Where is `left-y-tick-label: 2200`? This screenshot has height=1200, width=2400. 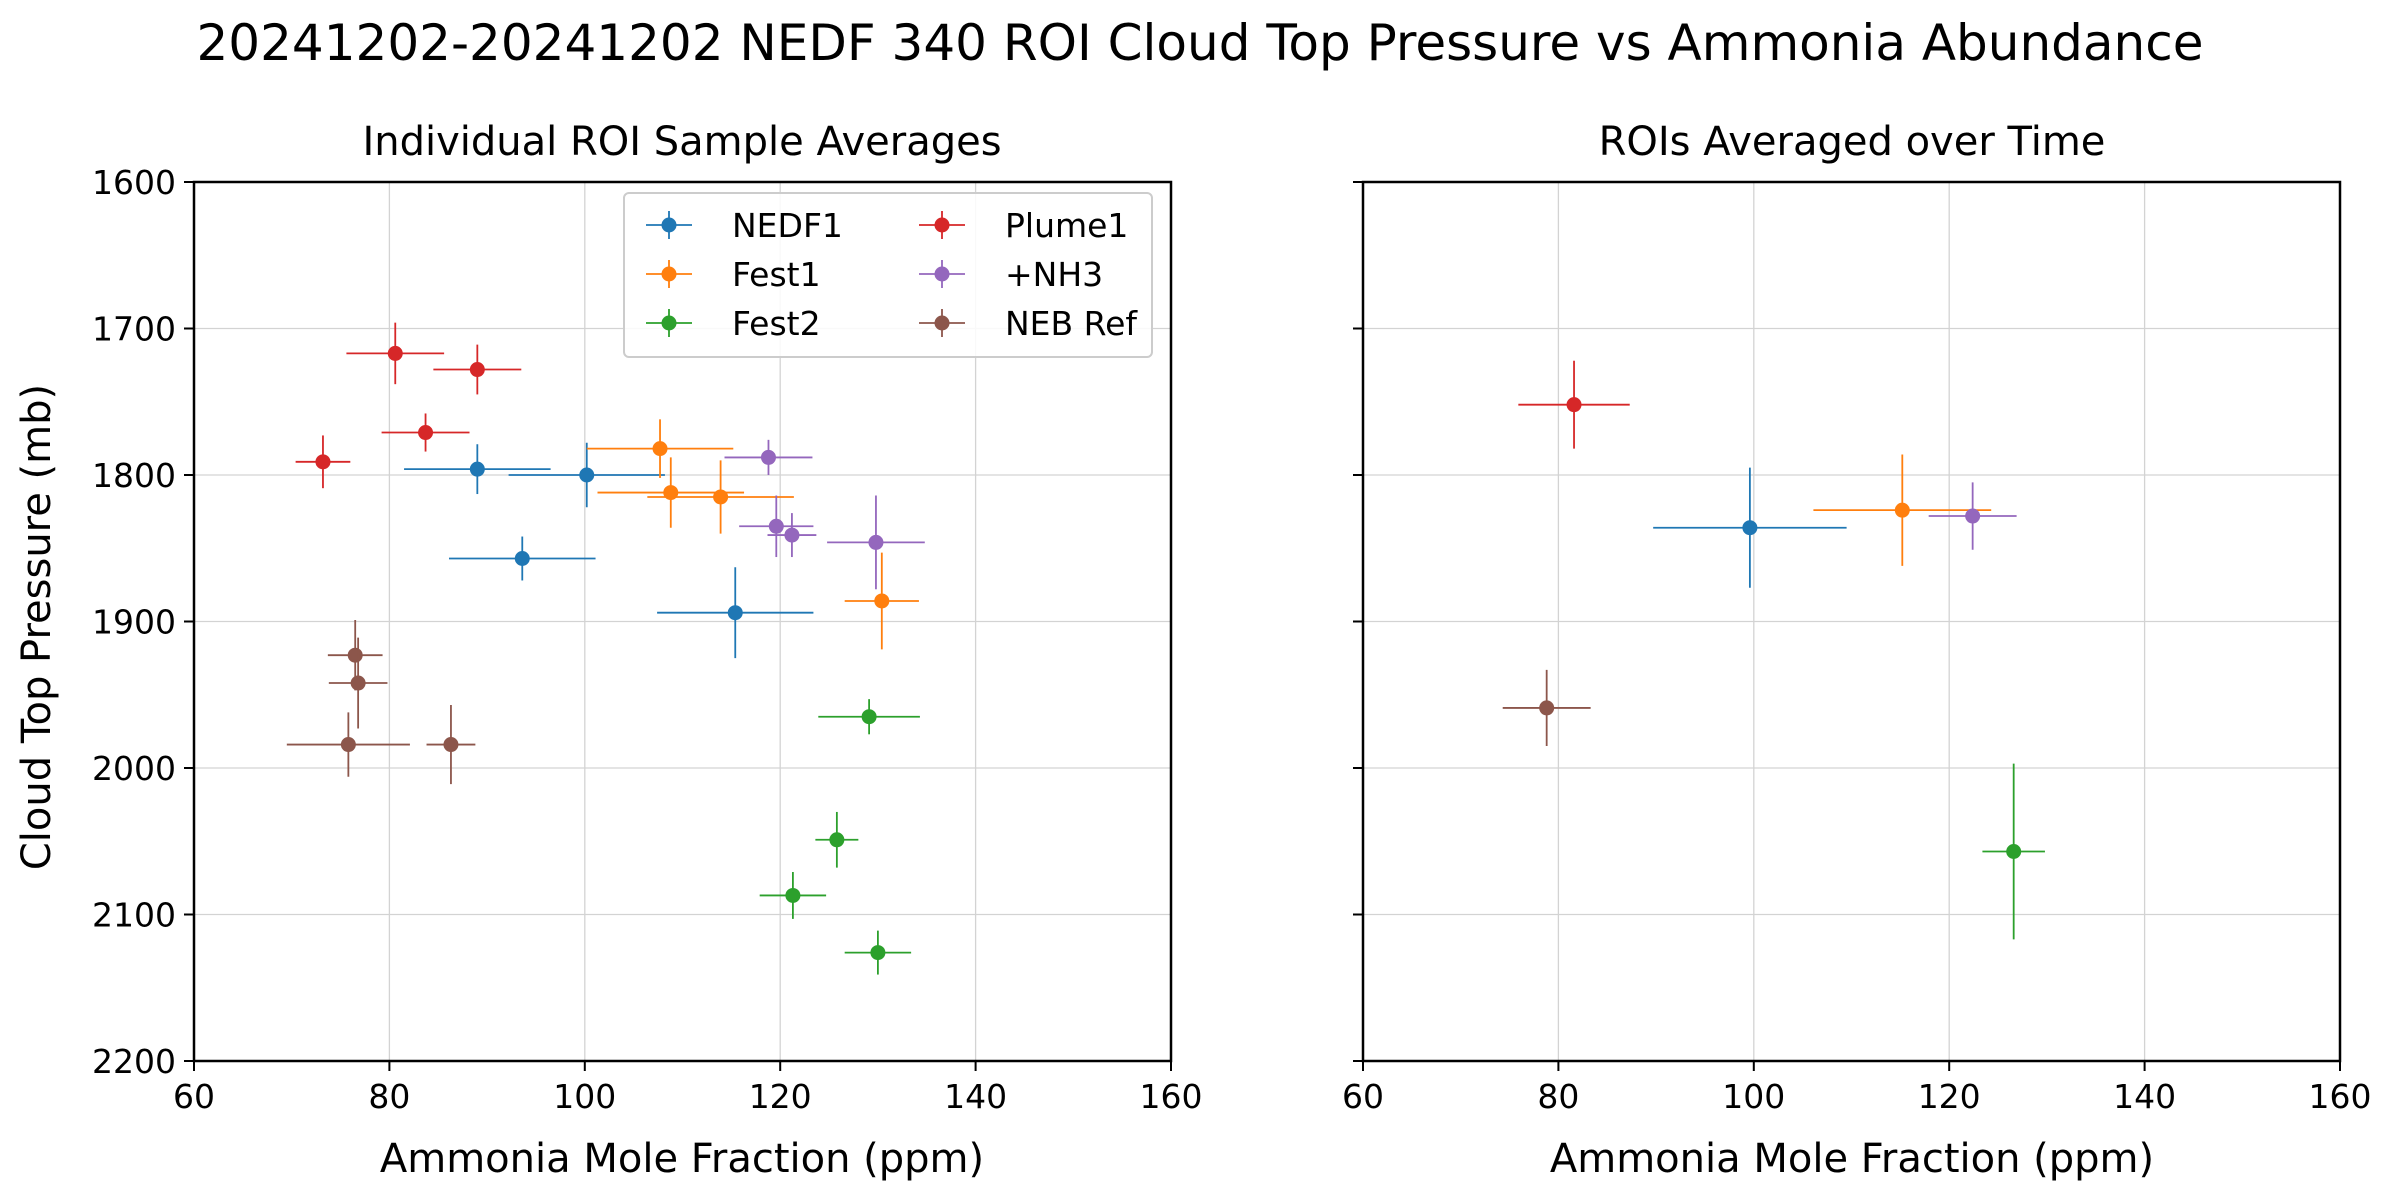 left-y-tick-label: 2200 is located at coordinates (134, 1061).